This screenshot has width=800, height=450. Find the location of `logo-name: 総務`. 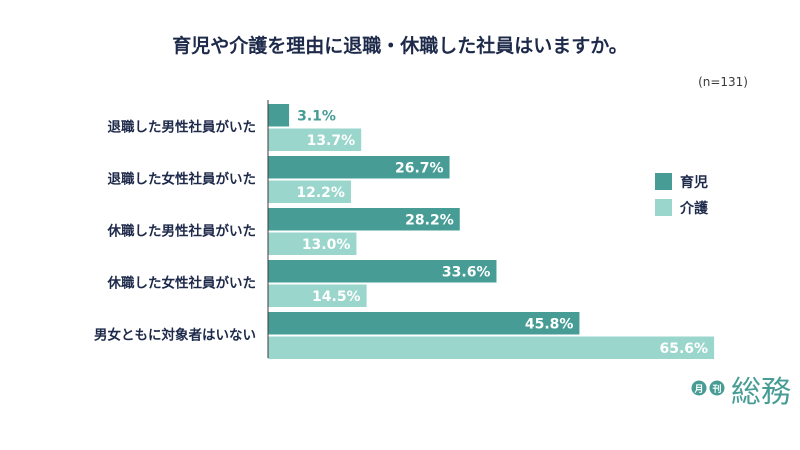

logo-name: 総務 is located at coordinates (761, 392).